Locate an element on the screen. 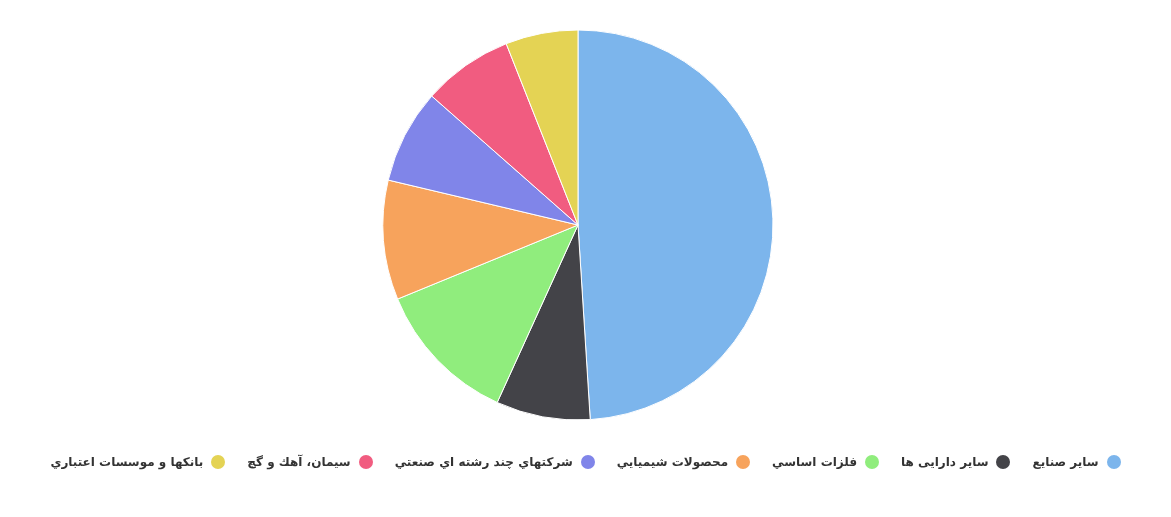  legend-label: فلزات اساسي is located at coordinates (815, 462).